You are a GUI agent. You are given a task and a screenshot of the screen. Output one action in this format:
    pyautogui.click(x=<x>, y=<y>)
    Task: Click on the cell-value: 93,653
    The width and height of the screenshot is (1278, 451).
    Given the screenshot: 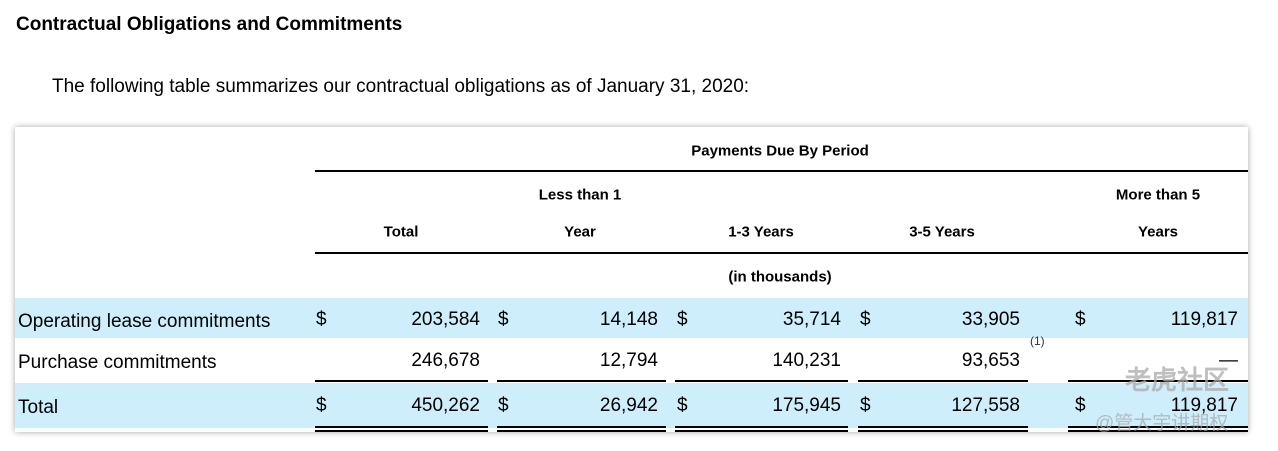 What is the action you would take?
    pyautogui.click(x=990, y=360)
    